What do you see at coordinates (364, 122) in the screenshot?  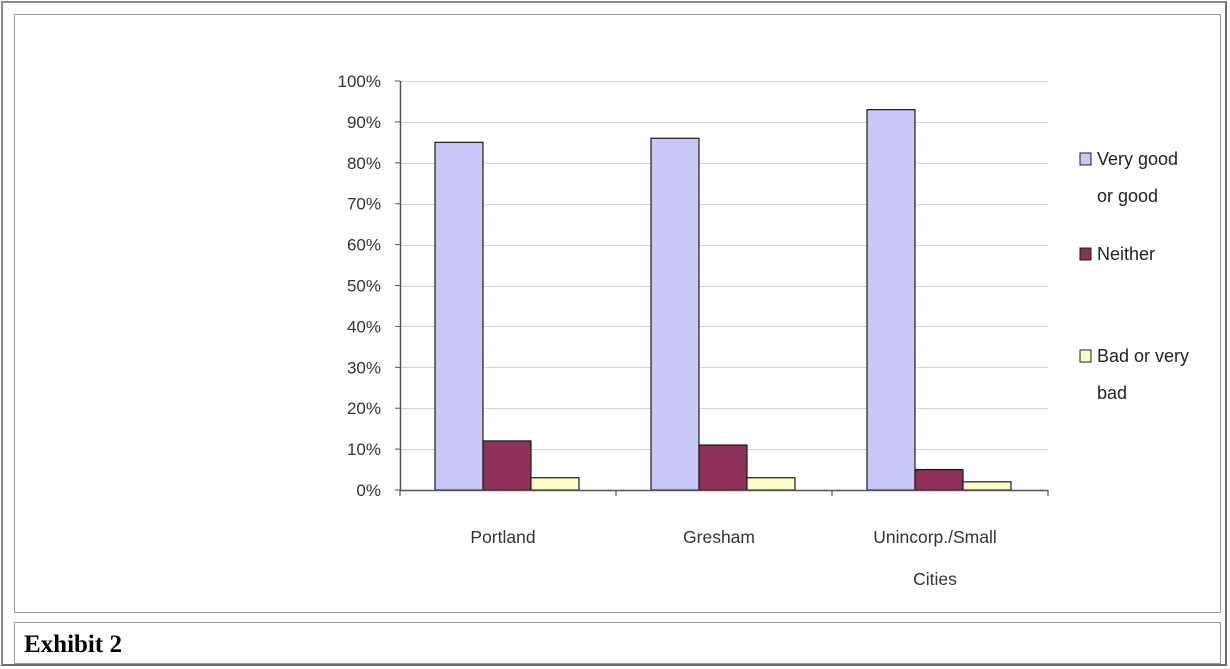 I see `y-tick-label-90: 90%` at bounding box center [364, 122].